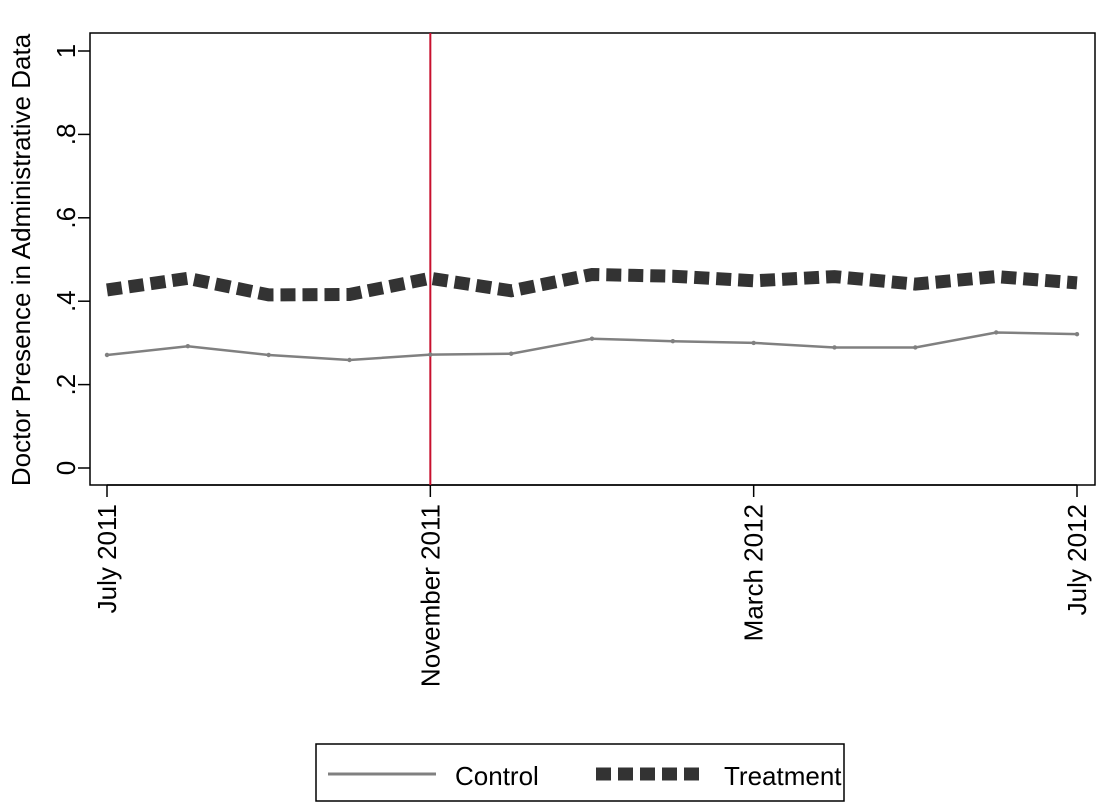  What do you see at coordinates (592, 315) in the screenshot?
I see `series-layer` at bounding box center [592, 315].